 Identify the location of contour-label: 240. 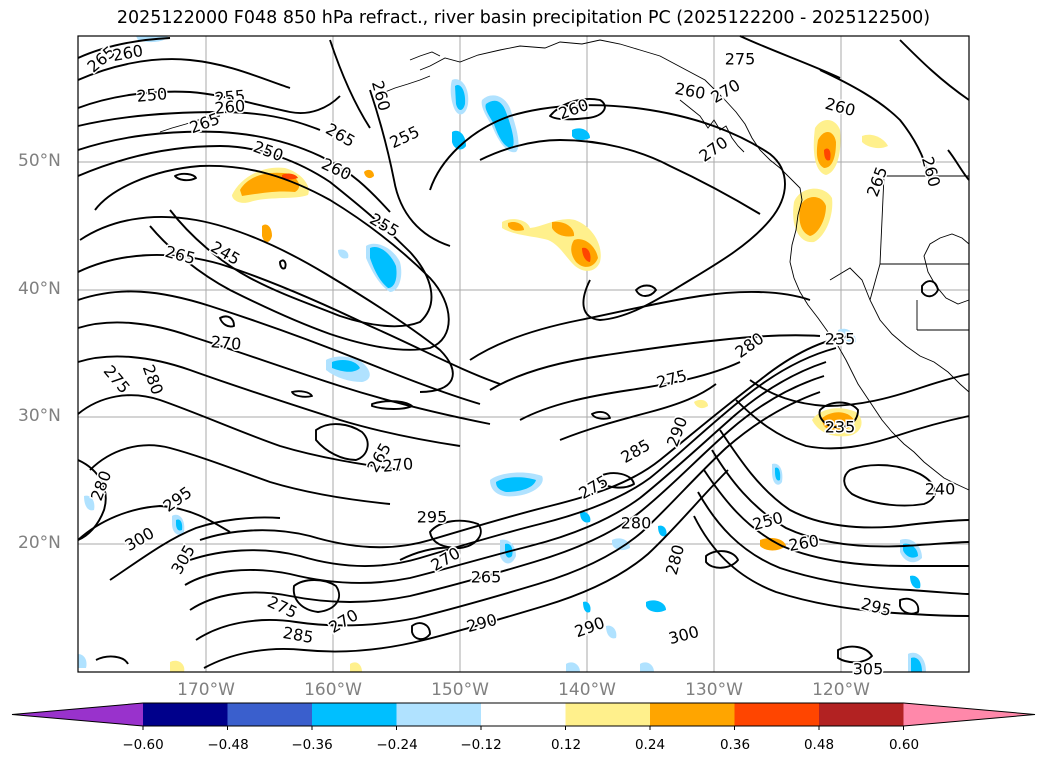
(940, 489).